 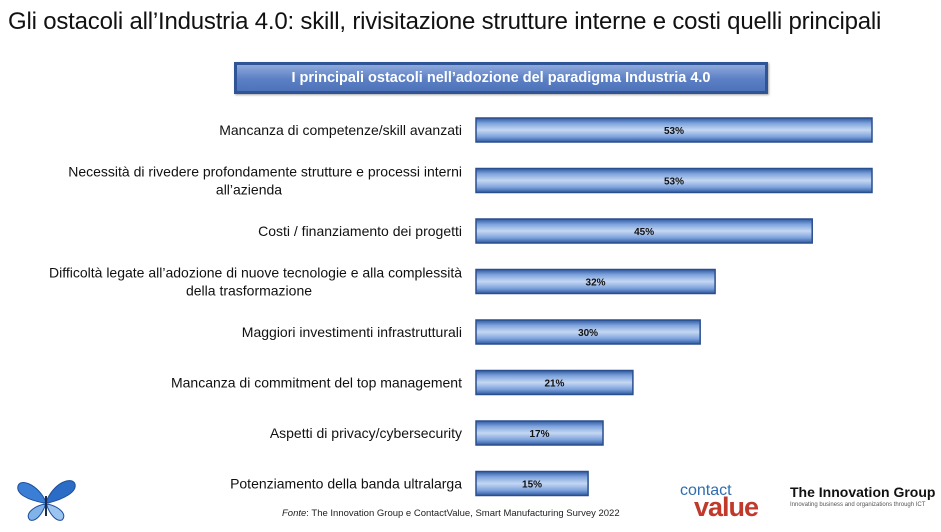 I want to click on value-label-8: 15%, so click(x=532, y=485).